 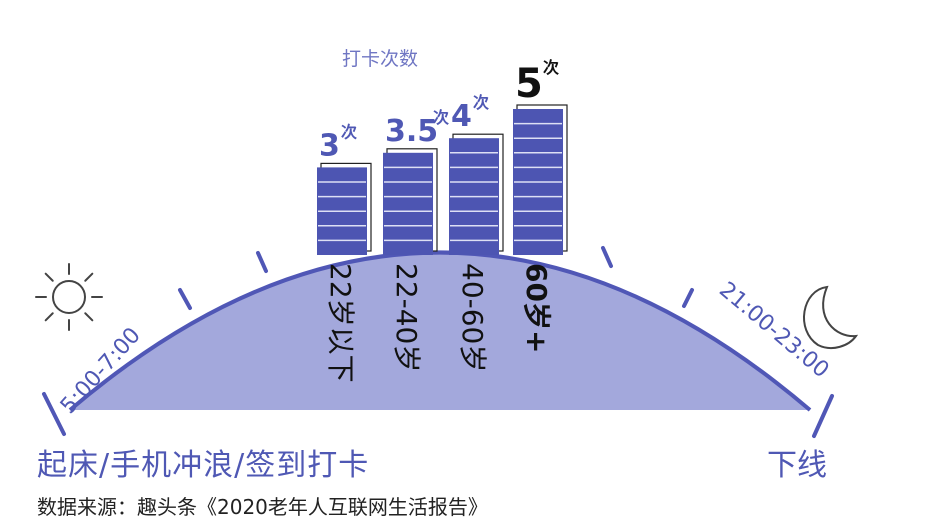 What do you see at coordinates (406, 317) in the screenshot?
I see `category-label: 22-40岁` at bounding box center [406, 317].